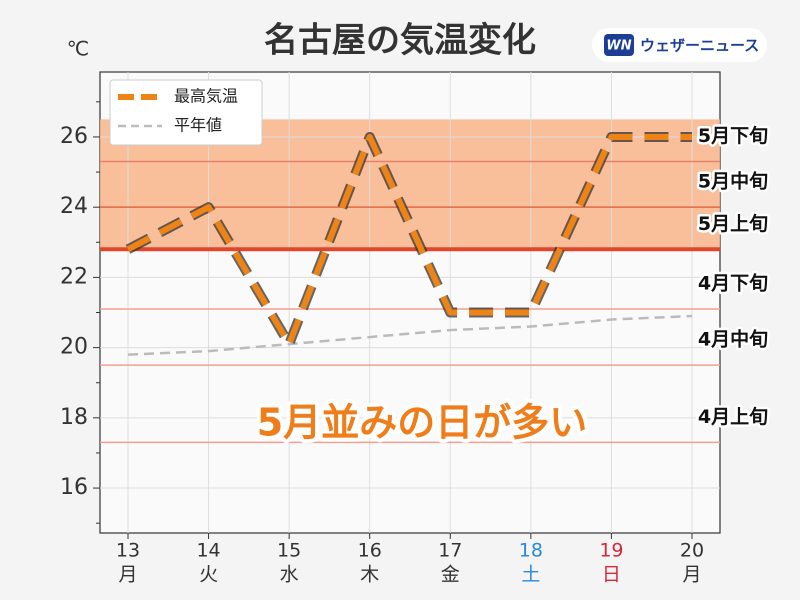 The width and height of the screenshot is (800, 600). Describe the element at coordinates (530, 575) in the screenshot. I see `x-weekday-label: 土` at that location.